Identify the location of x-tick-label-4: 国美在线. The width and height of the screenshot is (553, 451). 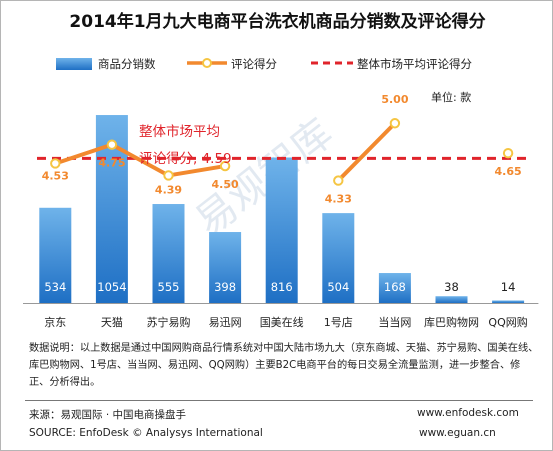
(282, 322).